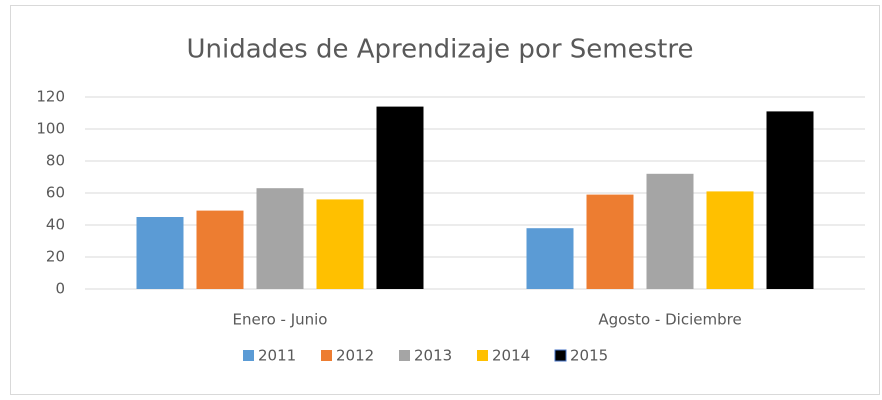 This screenshot has height=400, width=882. What do you see at coordinates (440, 50) in the screenshot?
I see `chart-title: Unidades de Aprendizaje por Semestre` at bounding box center [440, 50].